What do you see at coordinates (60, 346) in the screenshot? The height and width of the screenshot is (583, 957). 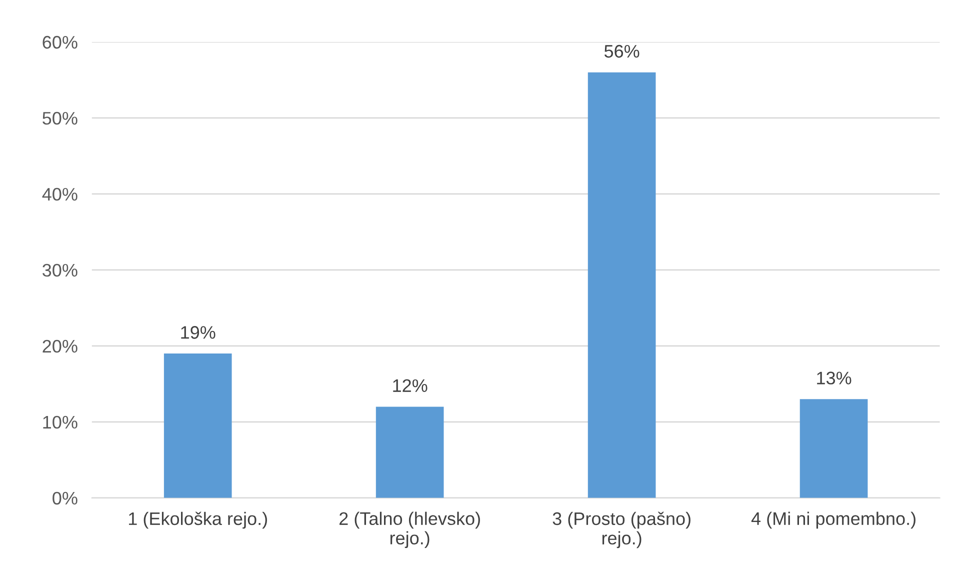 I see `y-tick-label: 20%` at bounding box center [60, 346].